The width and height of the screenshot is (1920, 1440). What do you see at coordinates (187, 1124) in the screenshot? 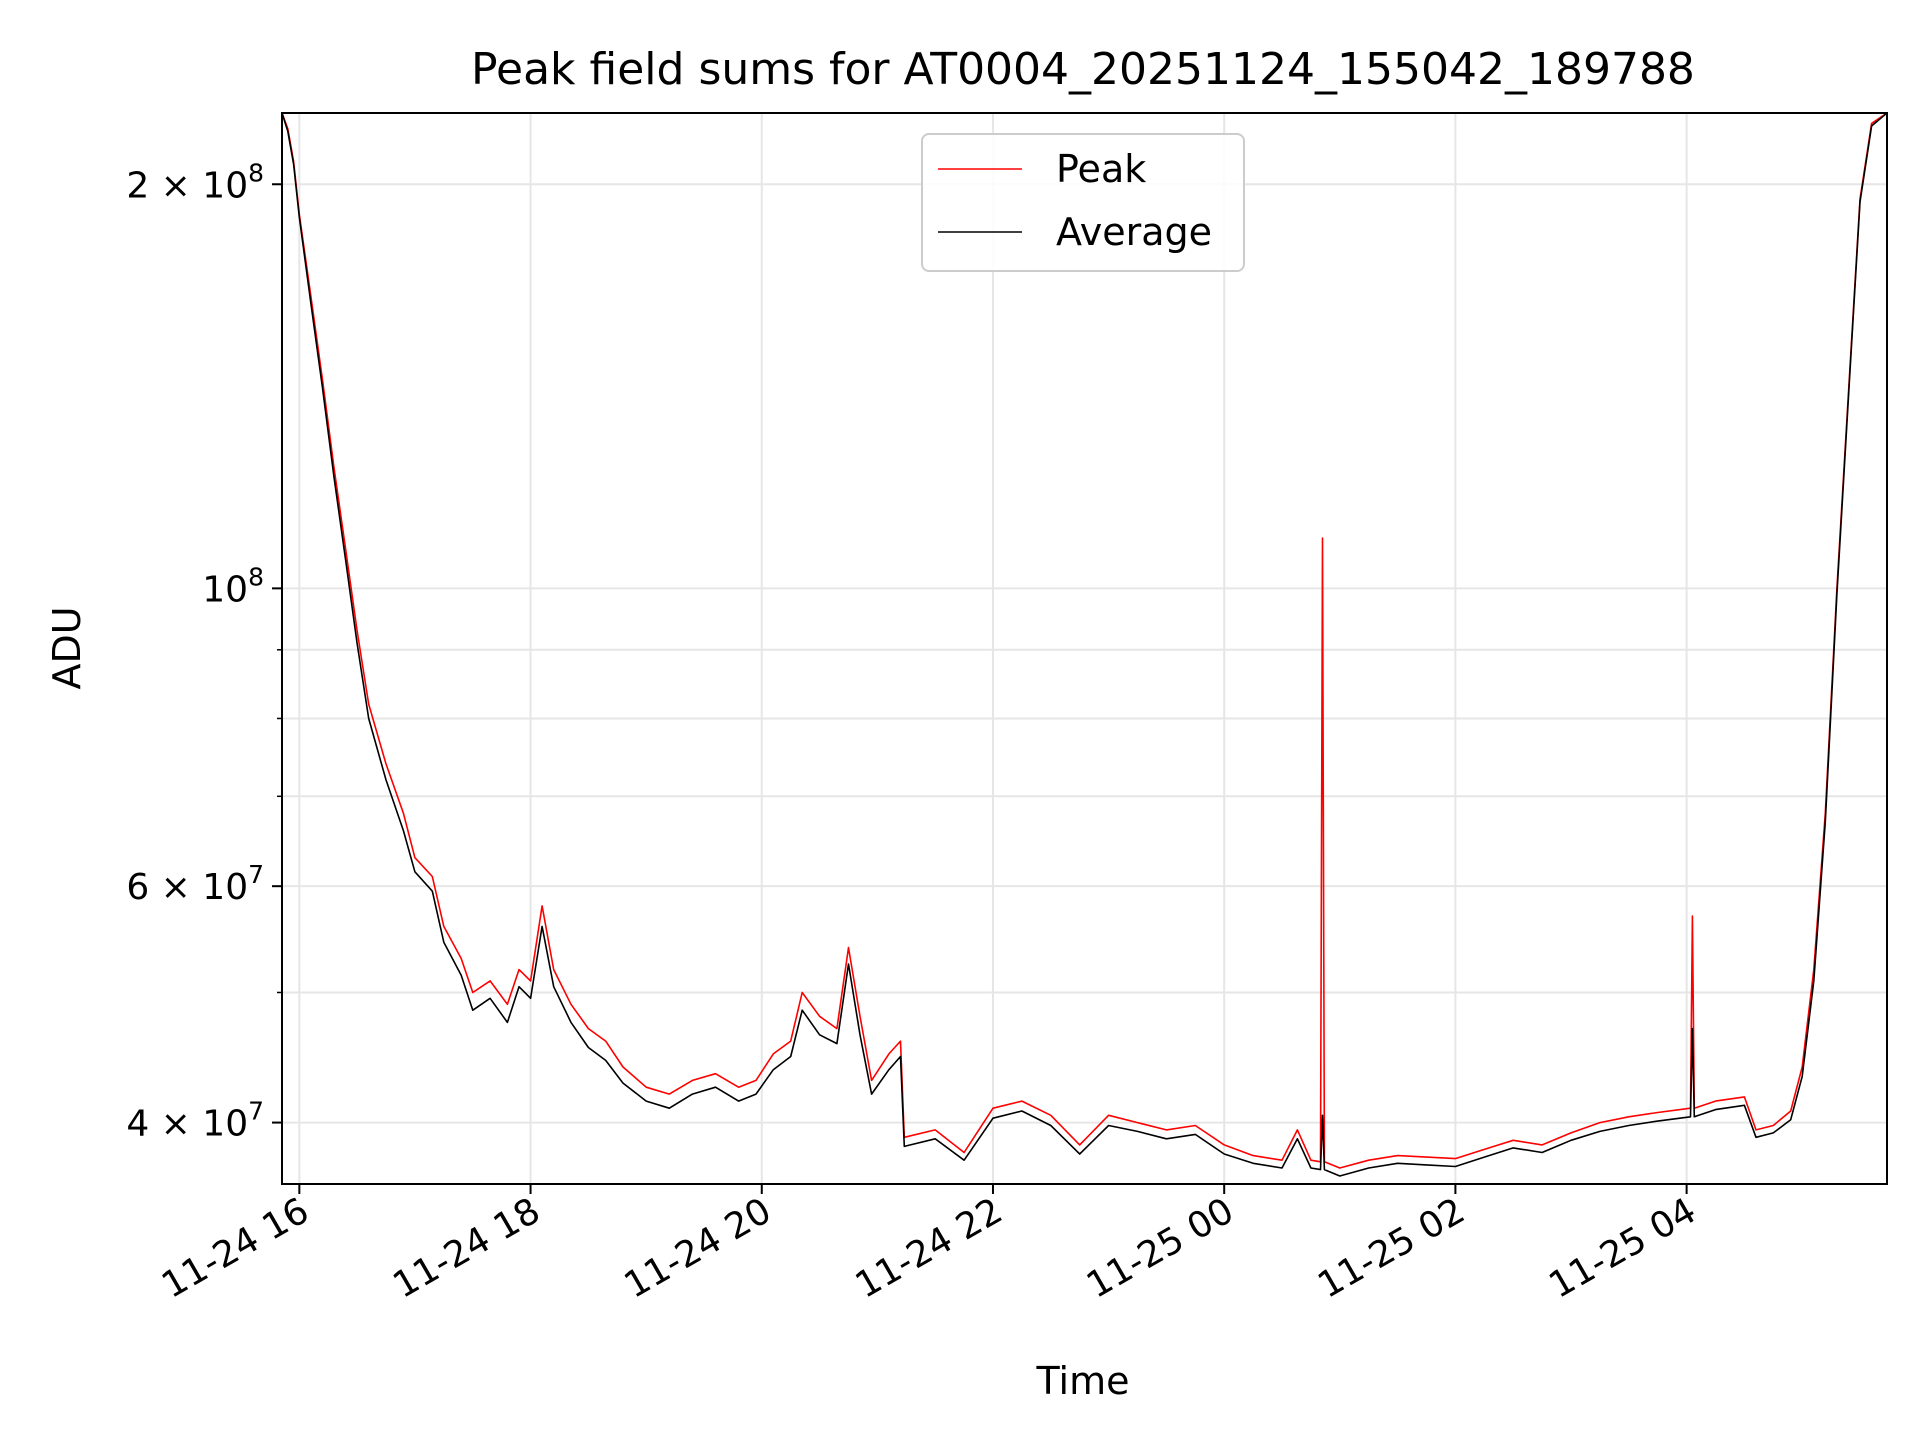
I see `y-tick-label-base: 4 × 10` at bounding box center [187, 1124].